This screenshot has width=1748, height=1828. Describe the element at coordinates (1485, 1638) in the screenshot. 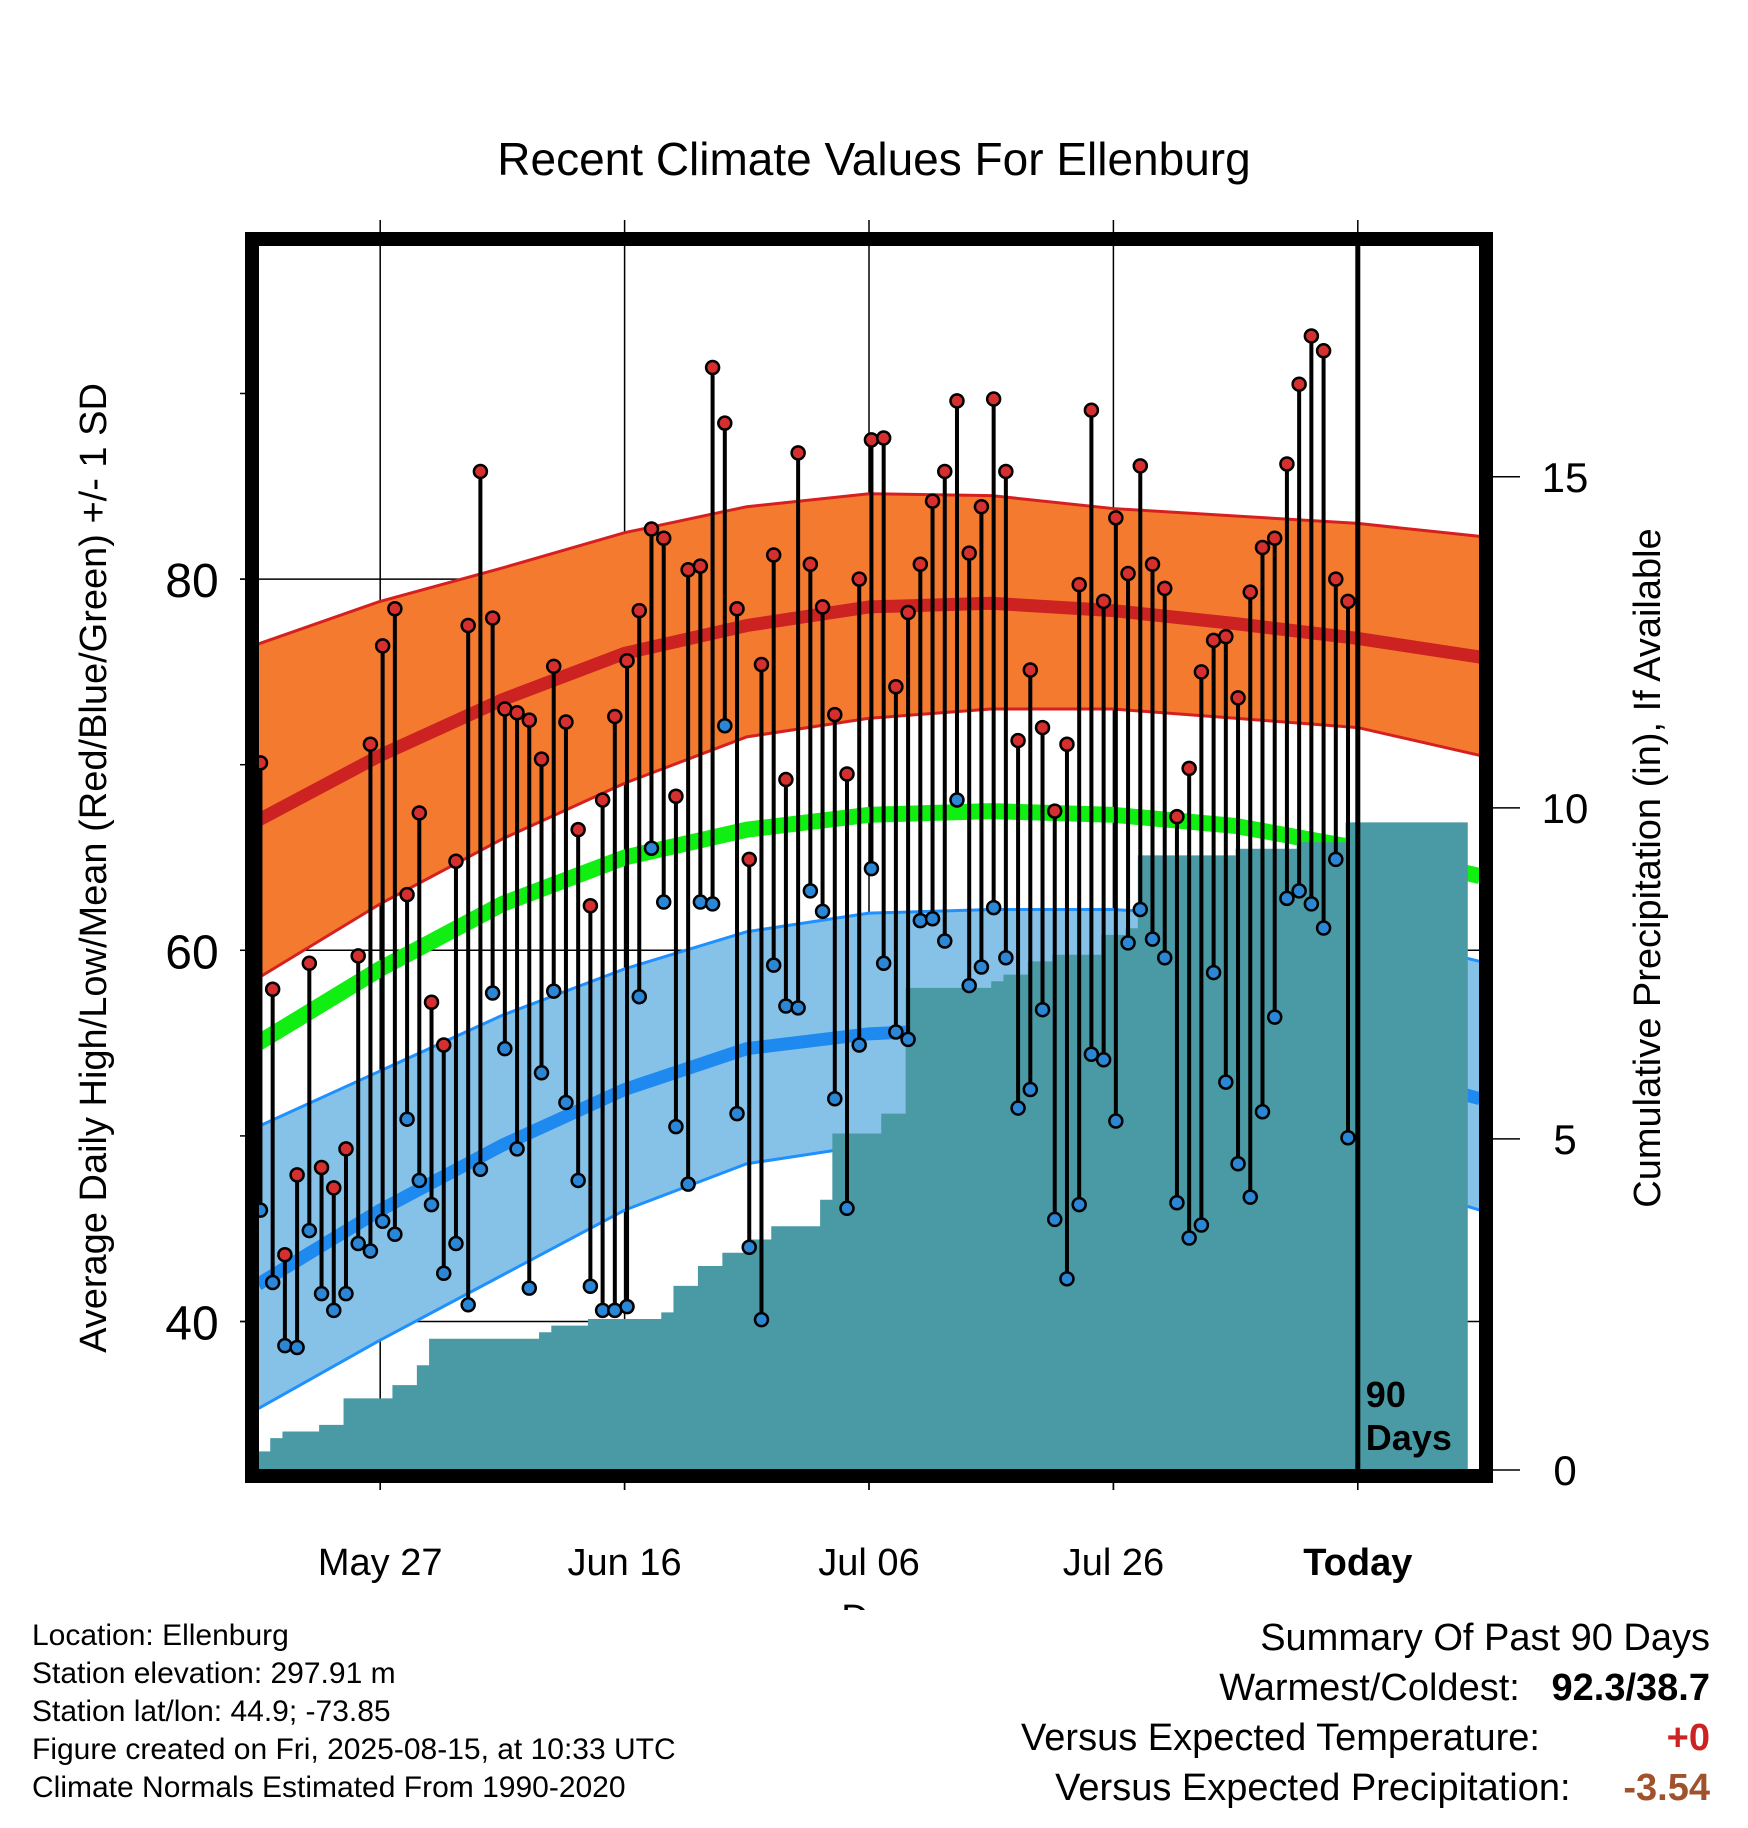

I see `summary-title: Summary Of Past 90 Days` at that location.